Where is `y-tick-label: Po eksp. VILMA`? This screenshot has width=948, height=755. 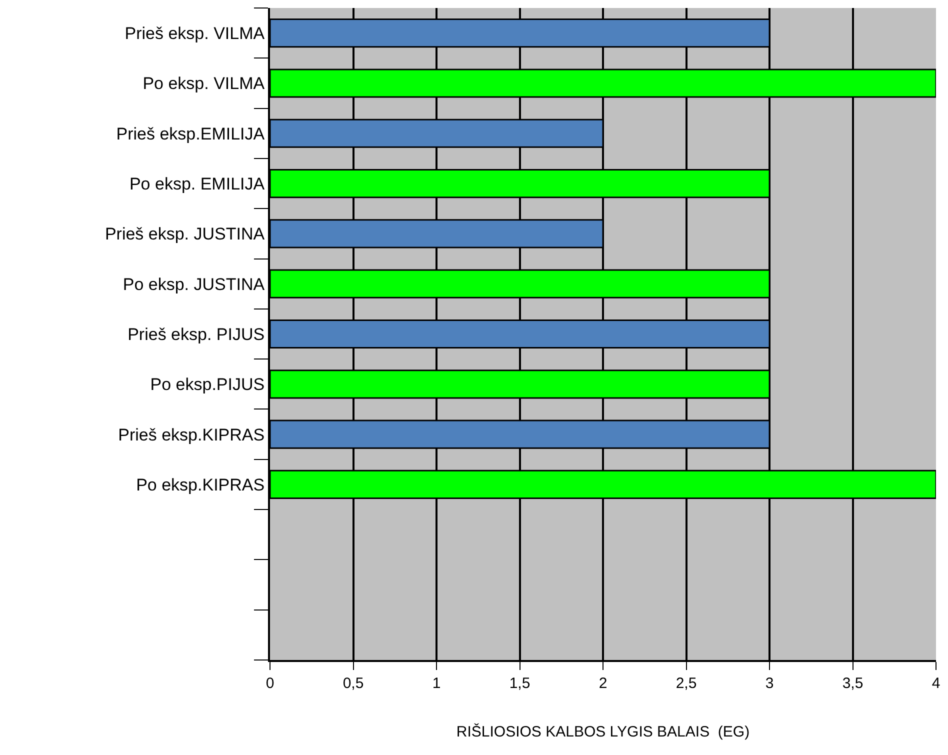 y-tick-label: Po eksp. VILMA is located at coordinates (204, 84).